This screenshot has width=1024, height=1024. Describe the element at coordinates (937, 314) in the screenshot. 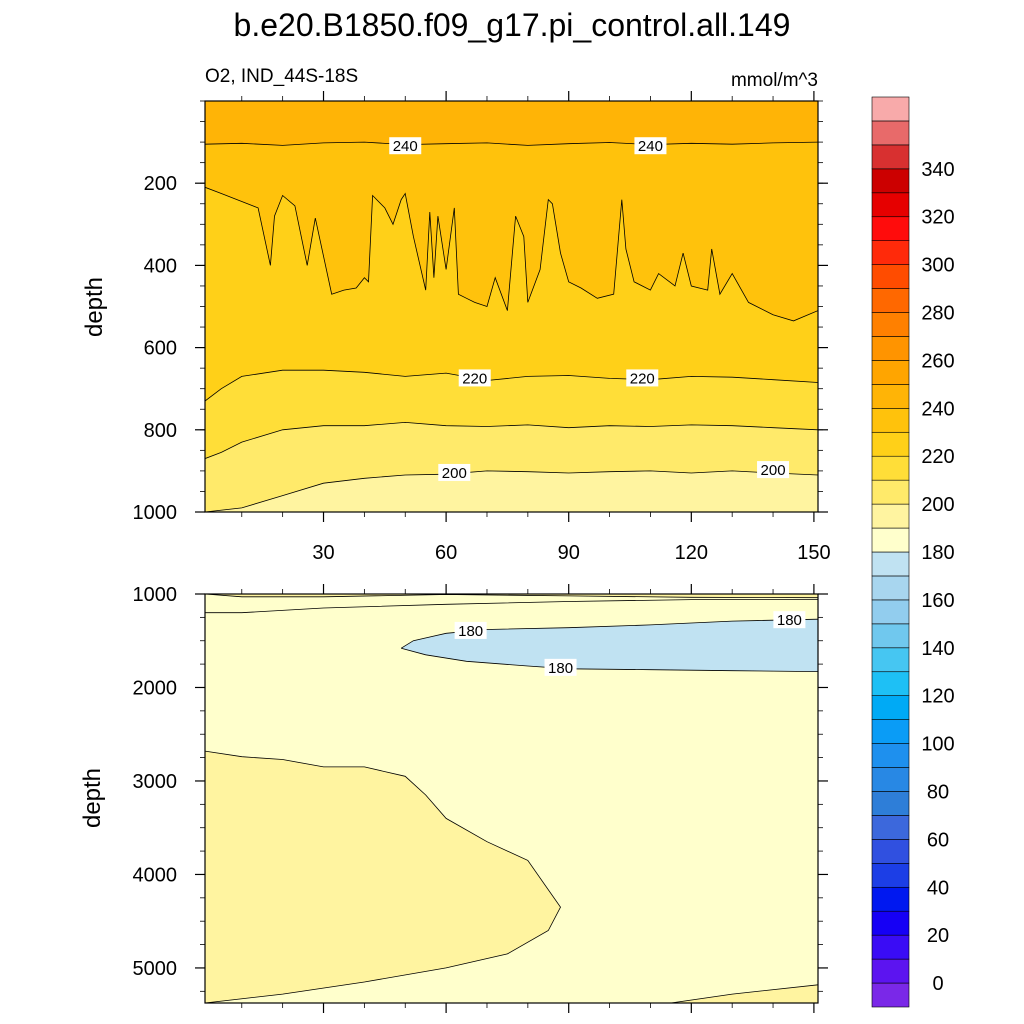

I see `colorbar-label: 280` at that location.